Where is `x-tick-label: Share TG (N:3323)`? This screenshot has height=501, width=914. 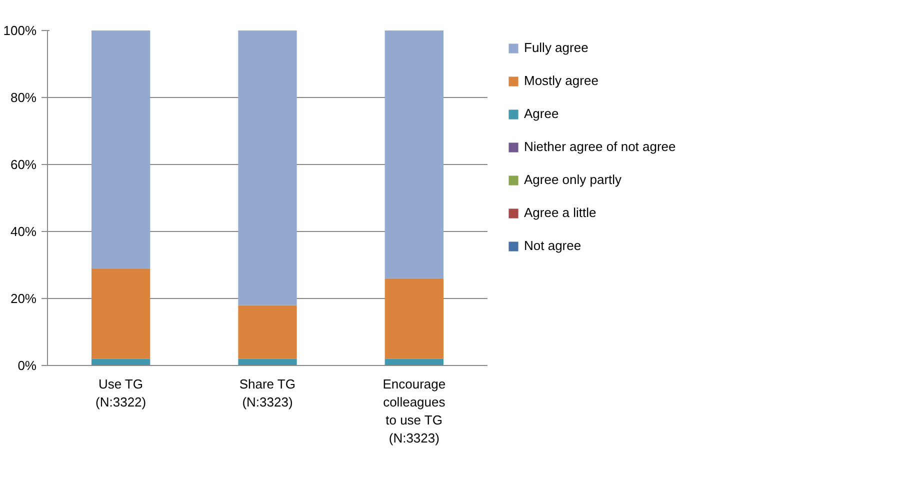
x-tick-label: Share TG (N:3323) is located at coordinates (267, 393).